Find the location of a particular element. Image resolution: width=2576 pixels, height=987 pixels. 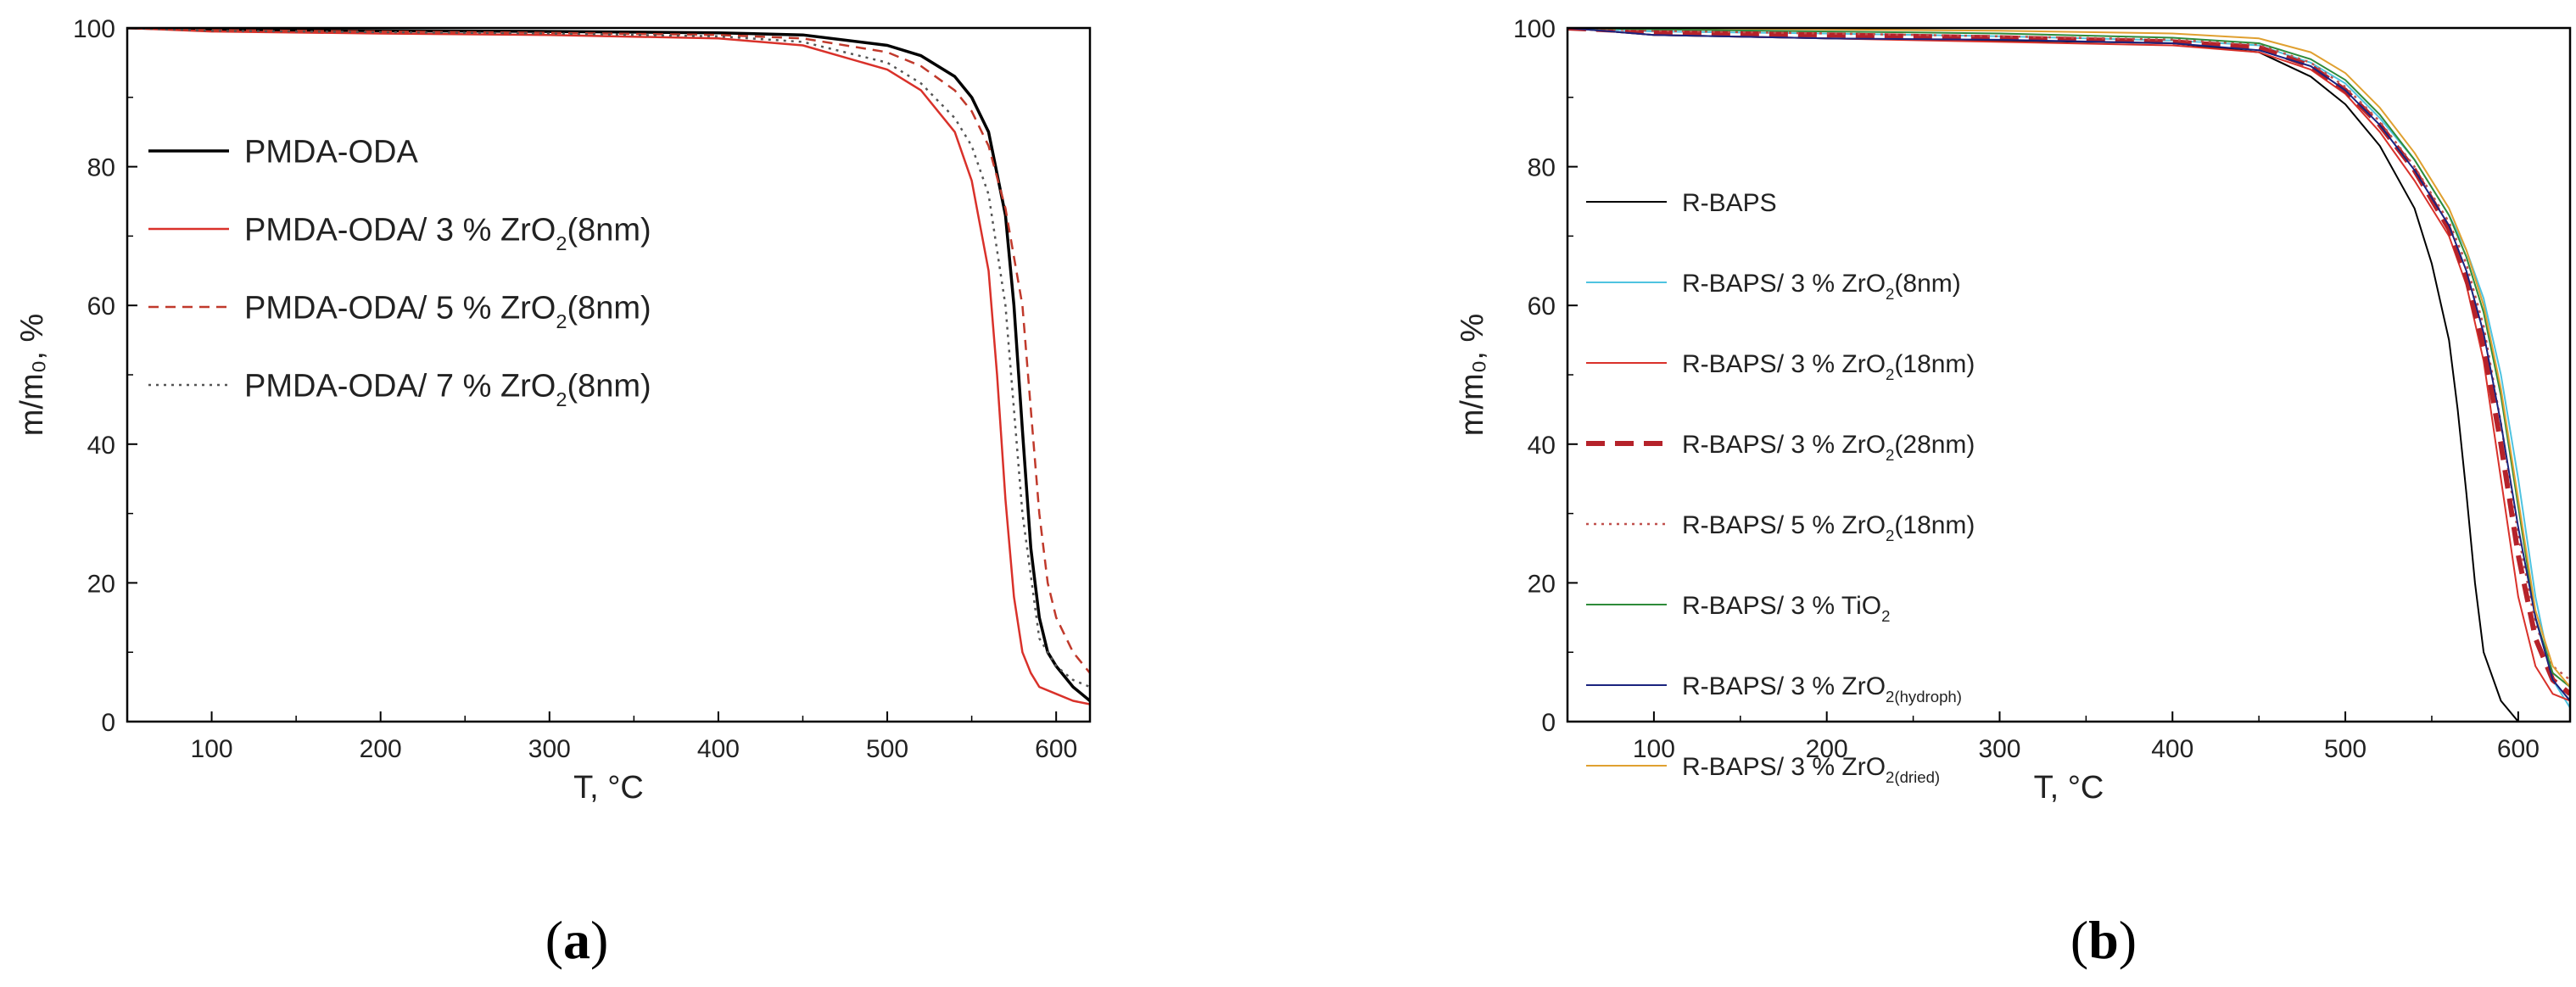

x-tick-label-b: 400 is located at coordinates (2172, 749).